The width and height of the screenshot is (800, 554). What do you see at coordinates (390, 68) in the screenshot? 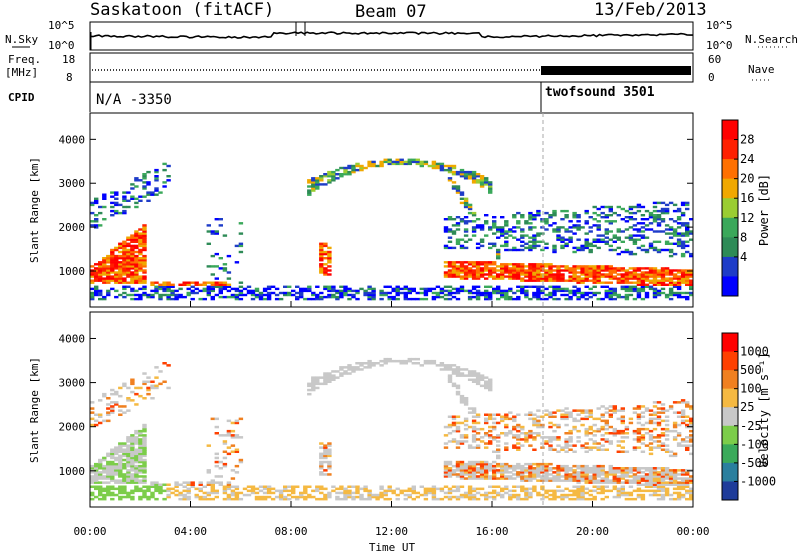
I see `freq-panel: Freq. [MHz] 18 8 60 0 Nave` at bounding box center [390, 68].